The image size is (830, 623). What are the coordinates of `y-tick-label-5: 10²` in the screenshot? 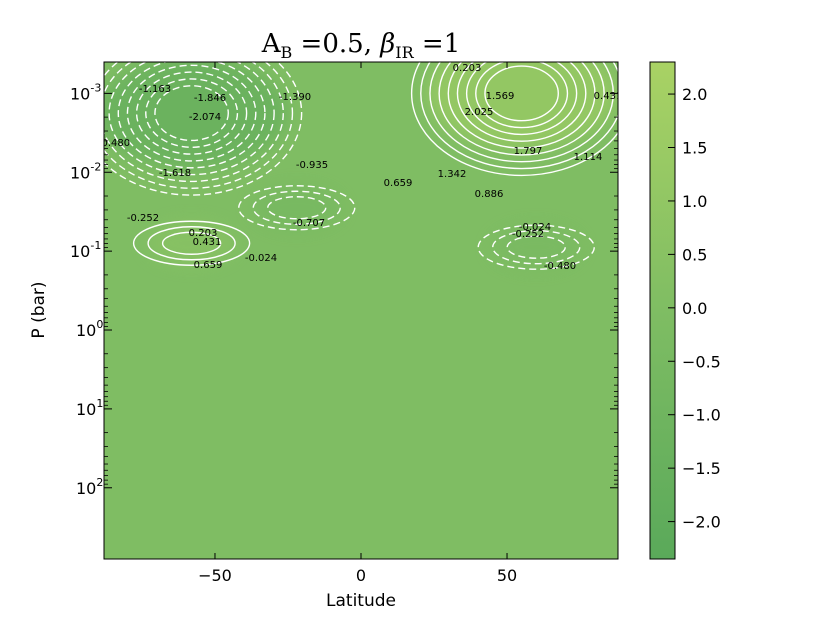 It's located at (89, 487).